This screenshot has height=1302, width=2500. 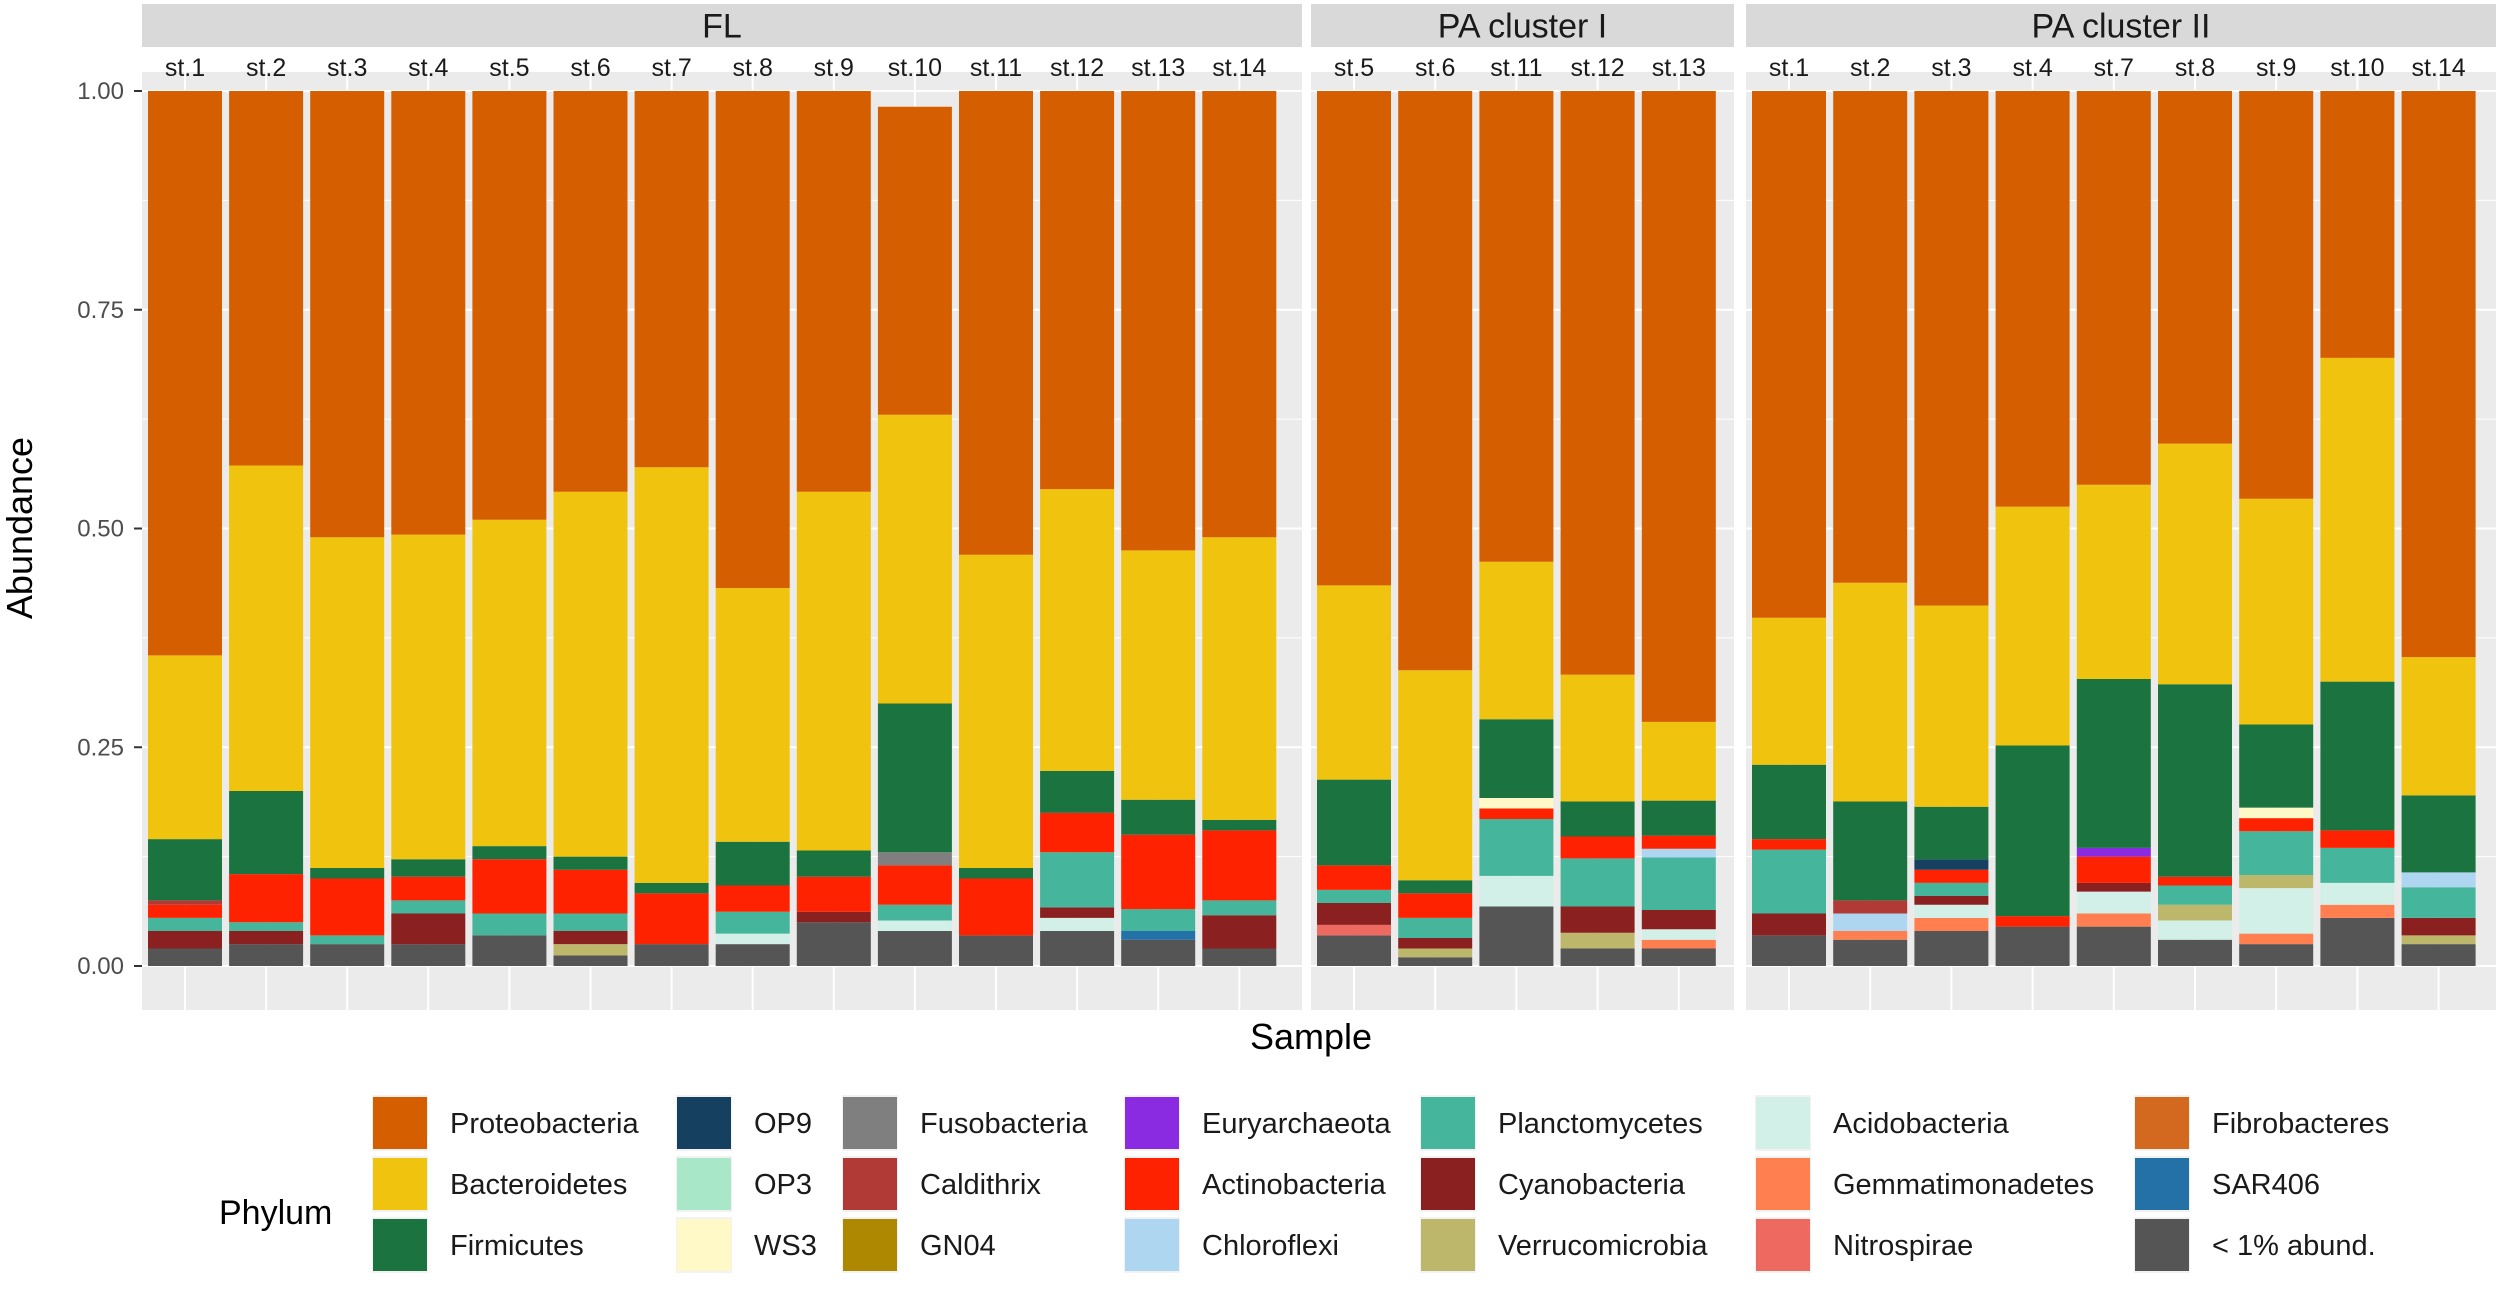 What do you see at coordinates (1311, 1036) in the screenshot?
I see `x-axis-title: Sample` at bounding box center [1311, 1036].